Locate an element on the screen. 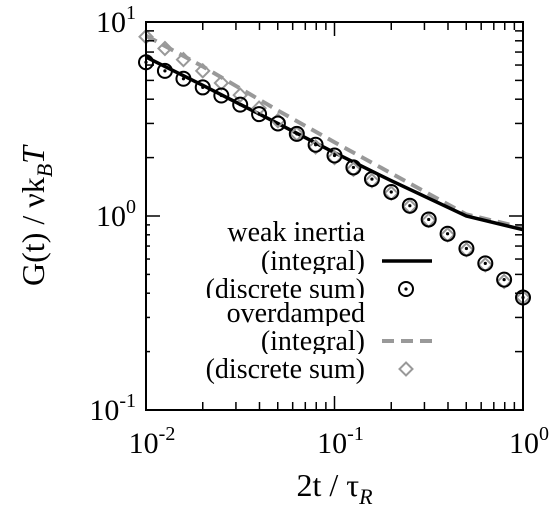  x-axis-label: 2t / τR is located at coordinates (334, 488).